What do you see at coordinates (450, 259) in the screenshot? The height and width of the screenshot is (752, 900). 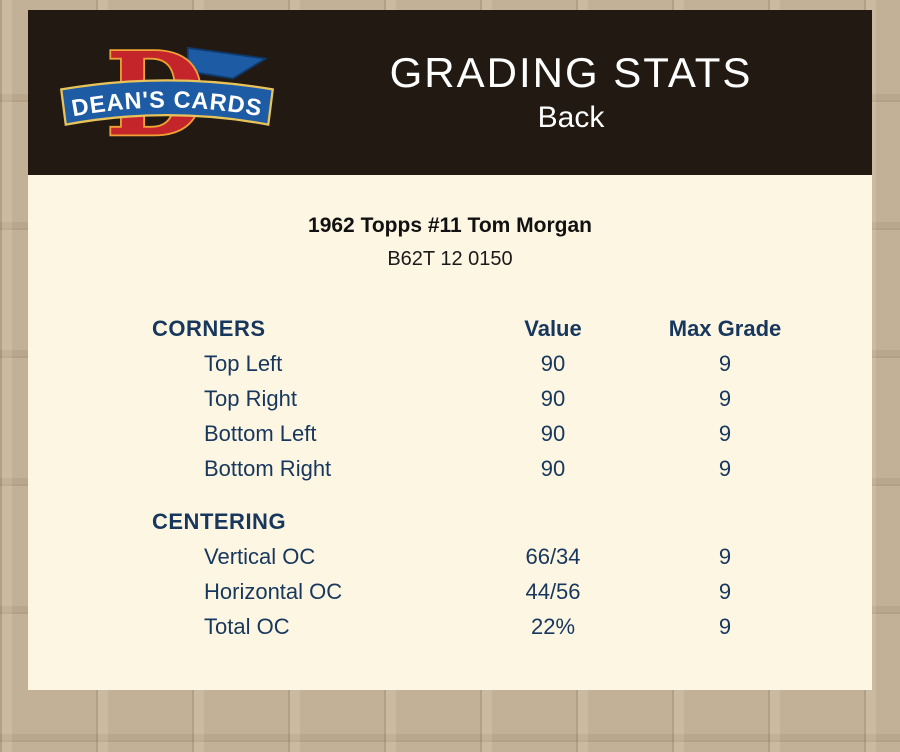 I see `card-code: B62T 12 0150` at bounding box center [450, 259].